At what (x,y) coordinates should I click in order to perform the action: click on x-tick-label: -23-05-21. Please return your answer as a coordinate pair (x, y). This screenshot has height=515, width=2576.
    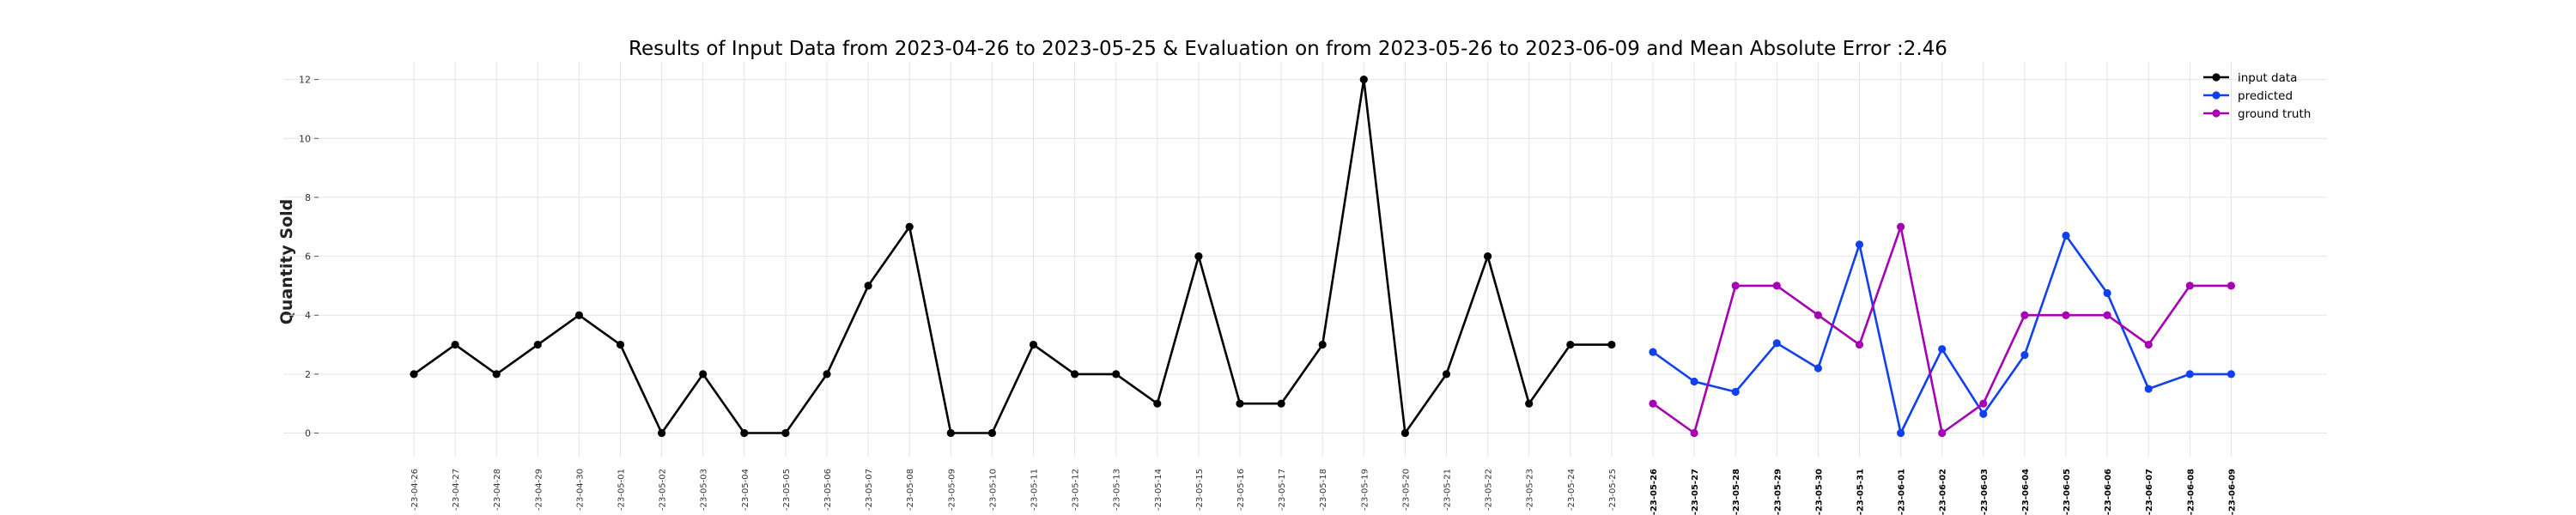
    Looking at the image, I should click on (1448, 490).